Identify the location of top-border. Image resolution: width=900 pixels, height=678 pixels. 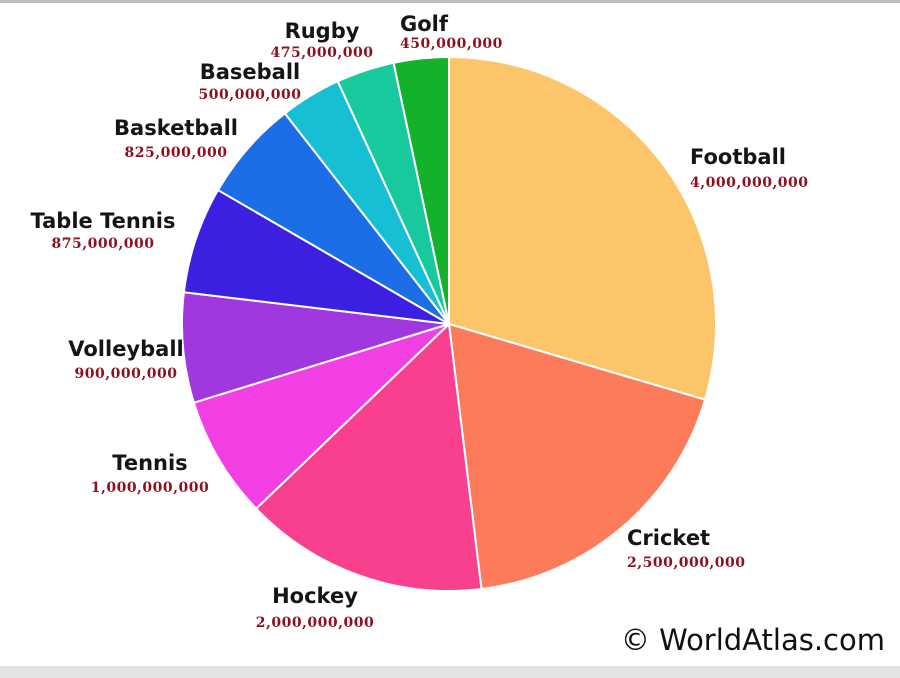
(450, 1).